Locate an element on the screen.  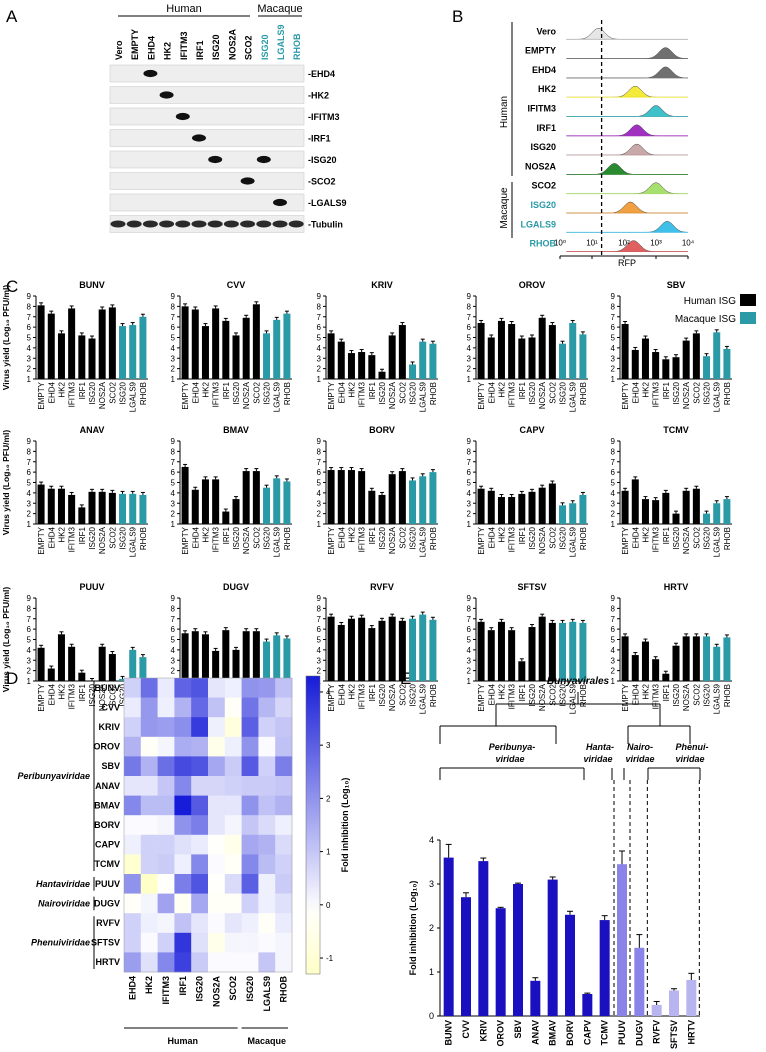
x-tick-label: IFITM3 is located at coordinates (216, 539).